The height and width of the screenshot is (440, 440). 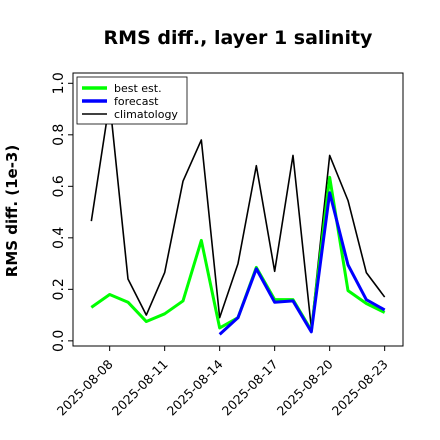 What do you see at coordinates (140, 388) in the screenshot?
I see `x-tick-label: 2025-08-11` at bounding box center [140, 388].